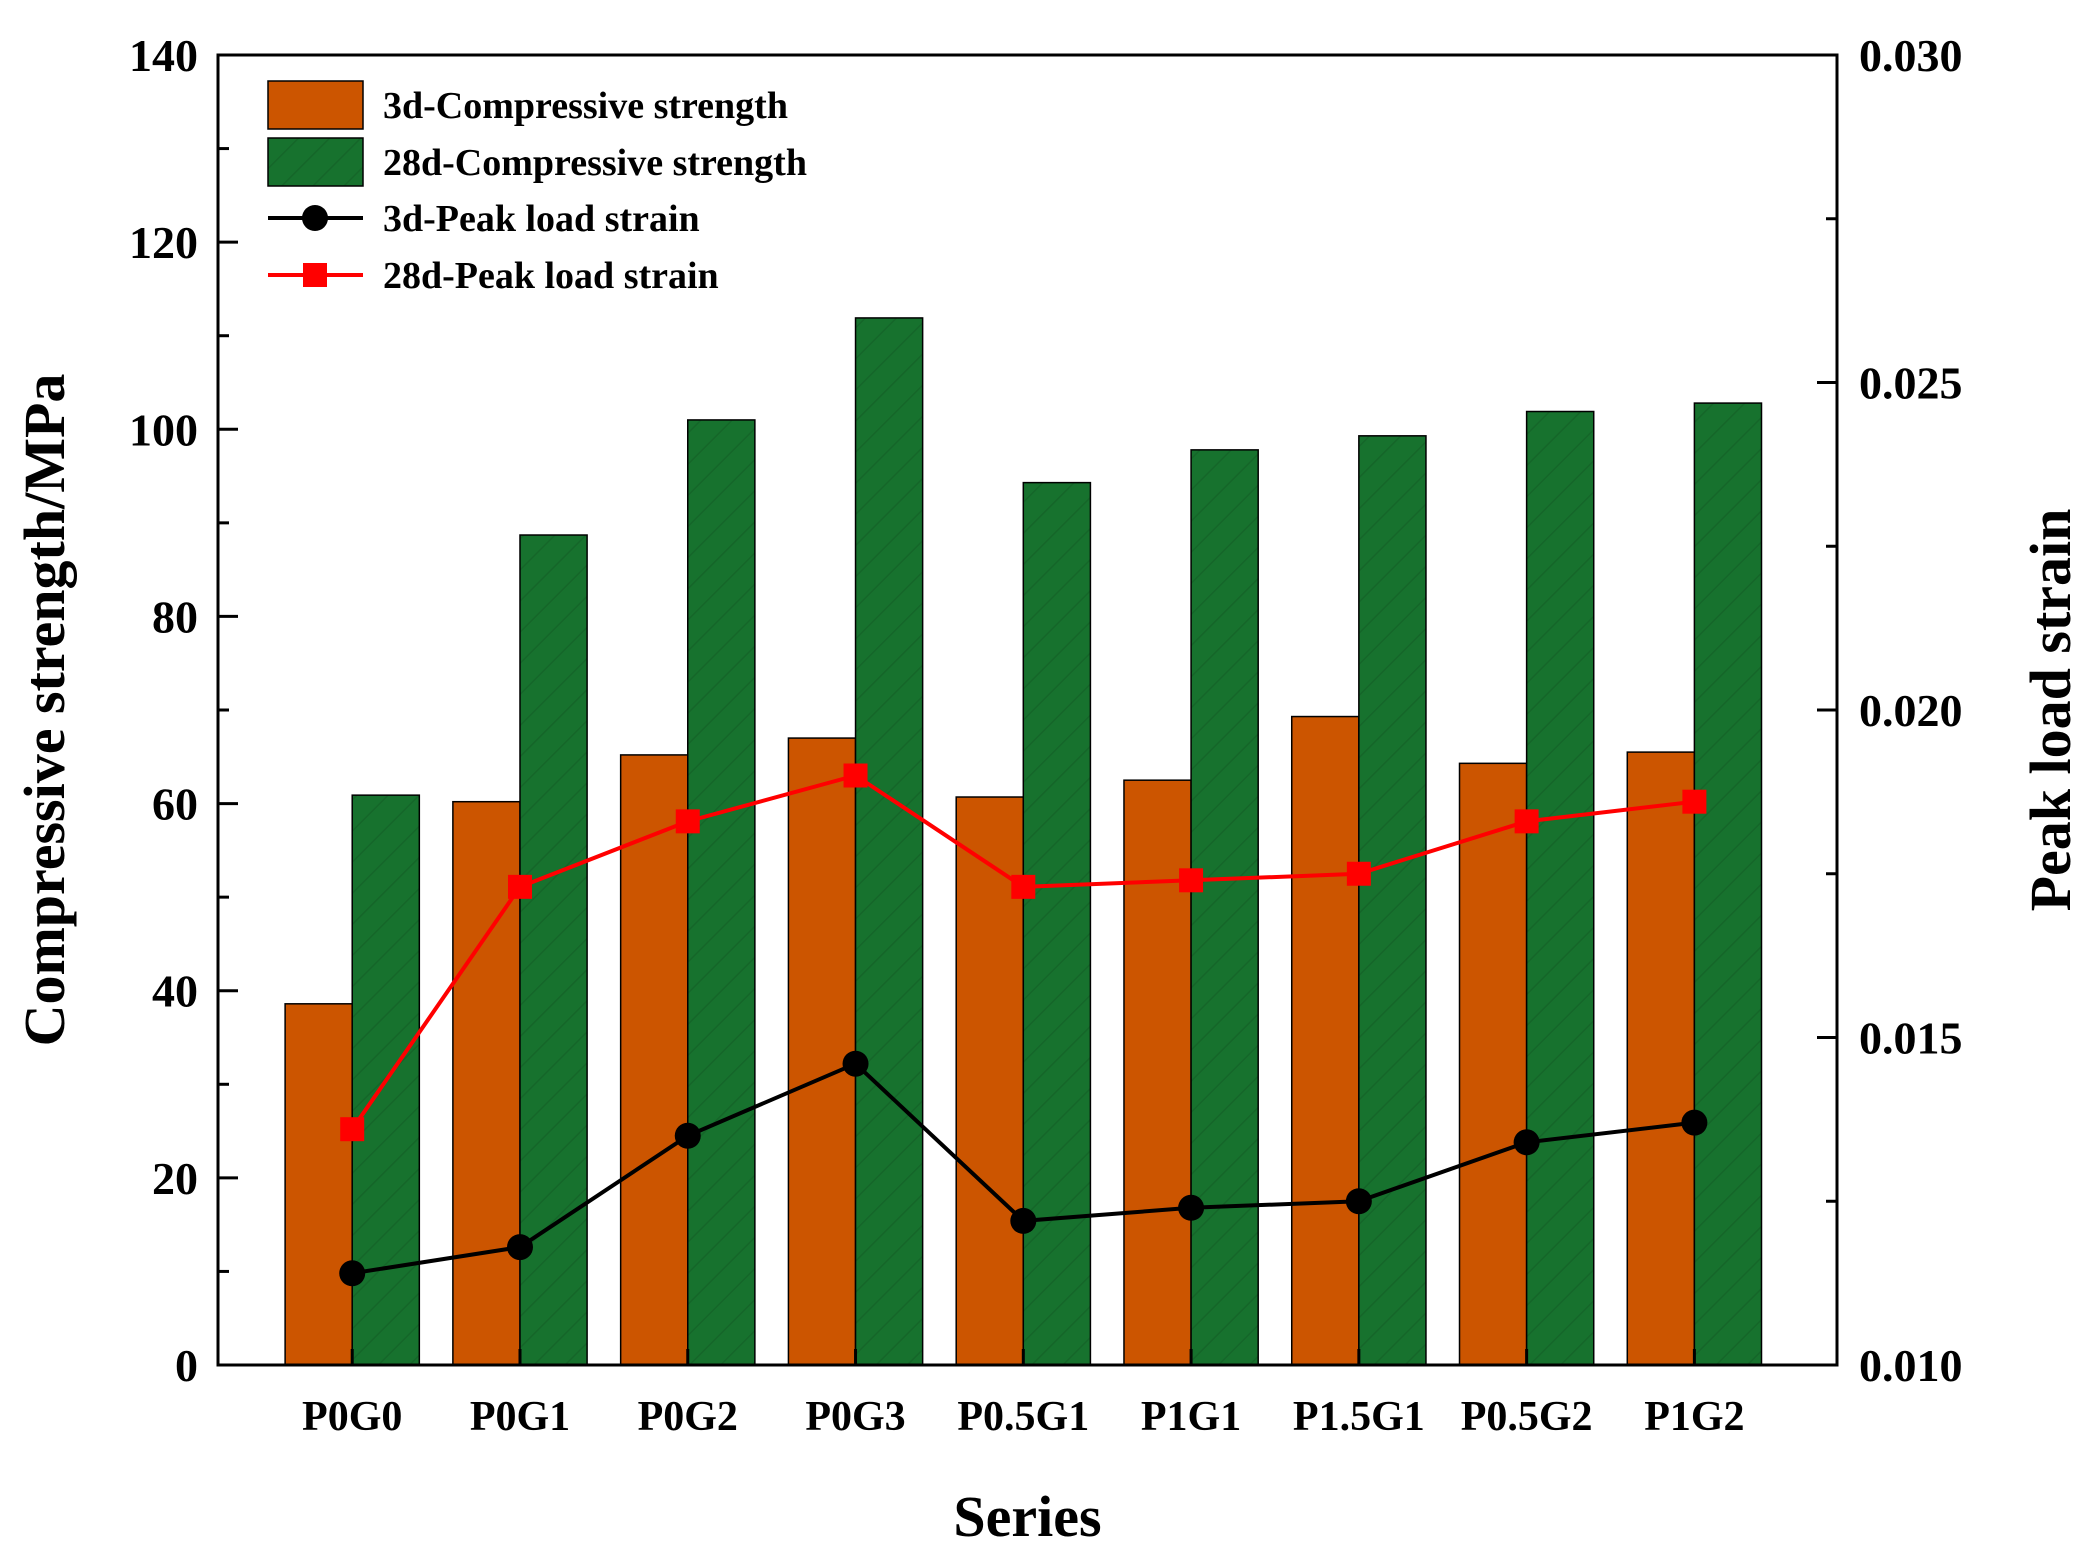  I want to click on marker-28d-p0g2, so click(687, 821).